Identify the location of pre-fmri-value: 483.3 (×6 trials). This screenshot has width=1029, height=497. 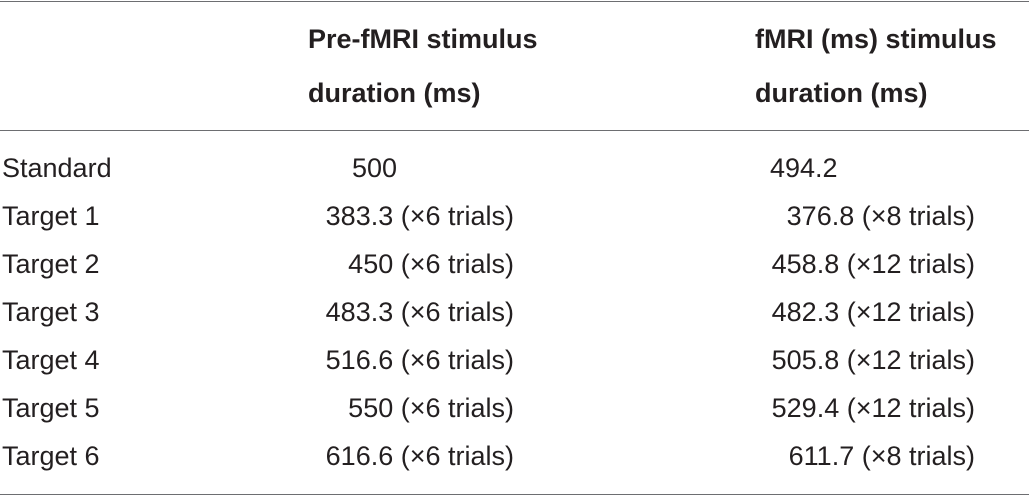
(419, 312).